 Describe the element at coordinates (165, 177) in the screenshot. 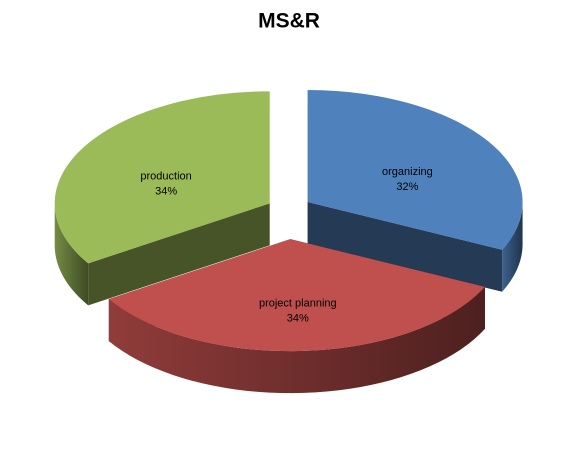

I see `slice-label: production` at that location.